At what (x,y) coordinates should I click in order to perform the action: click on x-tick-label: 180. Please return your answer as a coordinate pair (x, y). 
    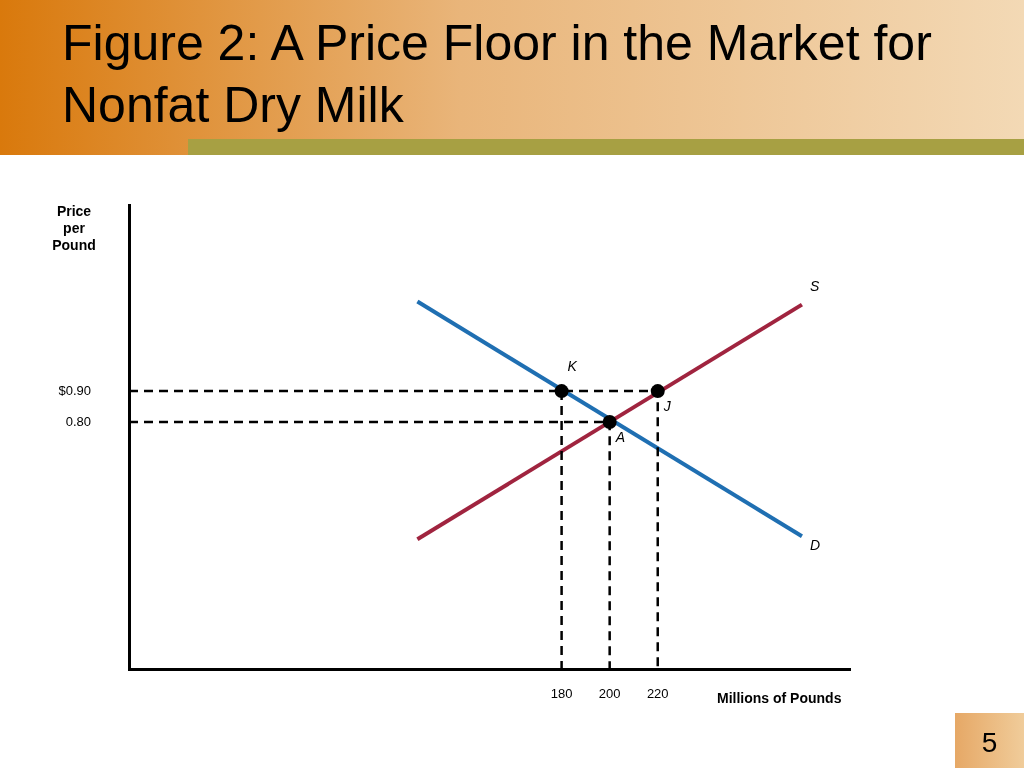
    Looking at the image, I should click on (561, 694).